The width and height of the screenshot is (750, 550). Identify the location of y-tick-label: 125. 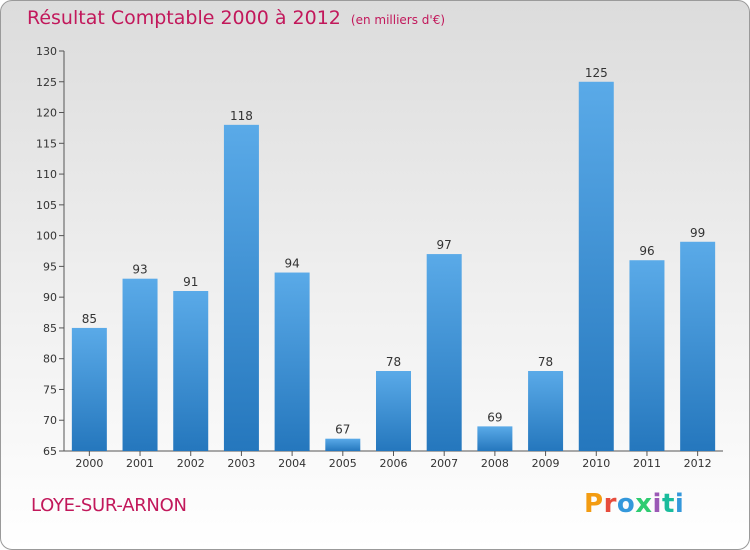
(46, 82).